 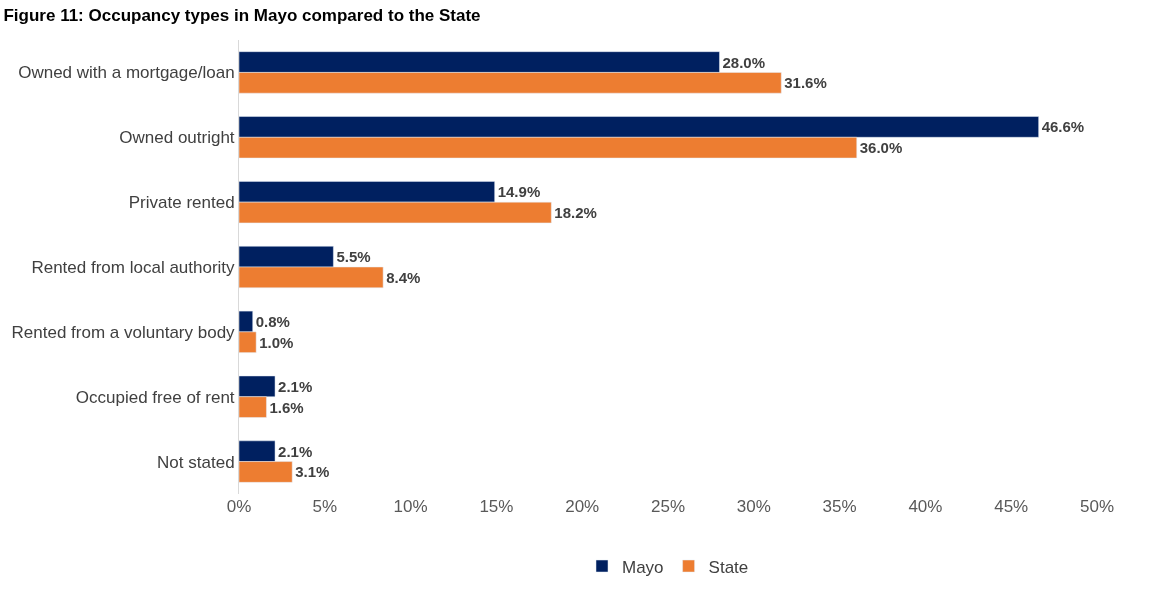 What do you see at coordinates (133, 267) in the screenshot?
I see `y-tick-label: Rented from local authority` at bounding box center [133, 267].